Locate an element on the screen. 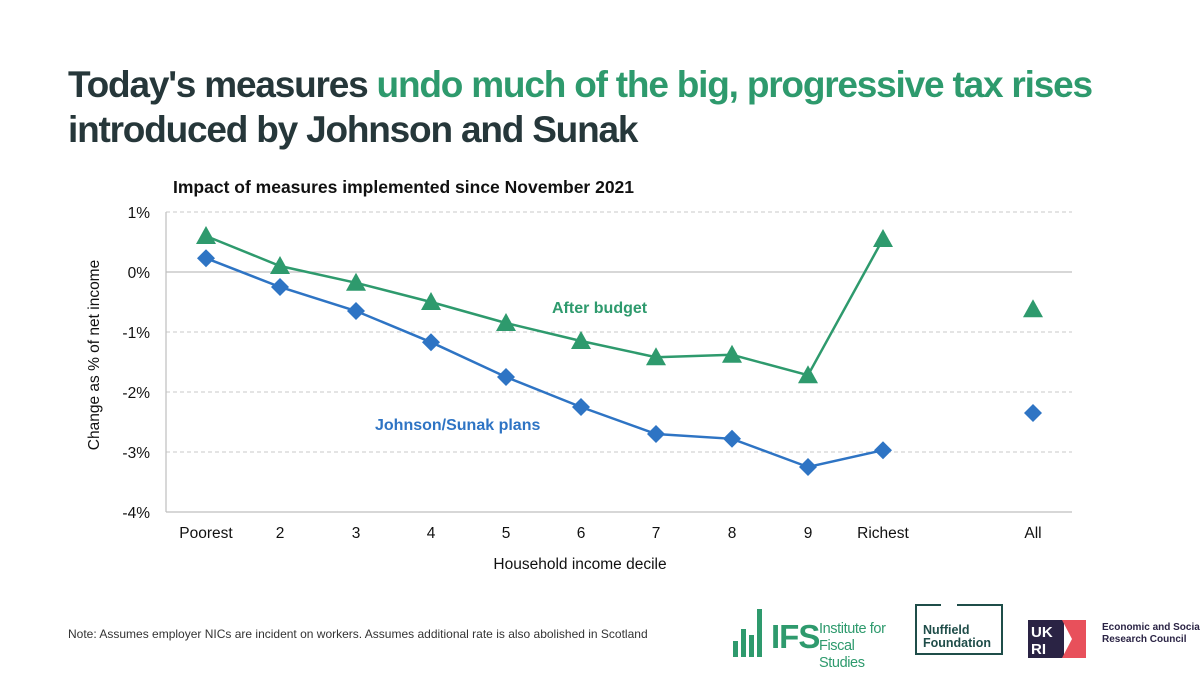 This screenshot has width=1200, height=675. series-label-johnson-sunak: Johnson/Sunak plans is located at coordinates (457, 425).